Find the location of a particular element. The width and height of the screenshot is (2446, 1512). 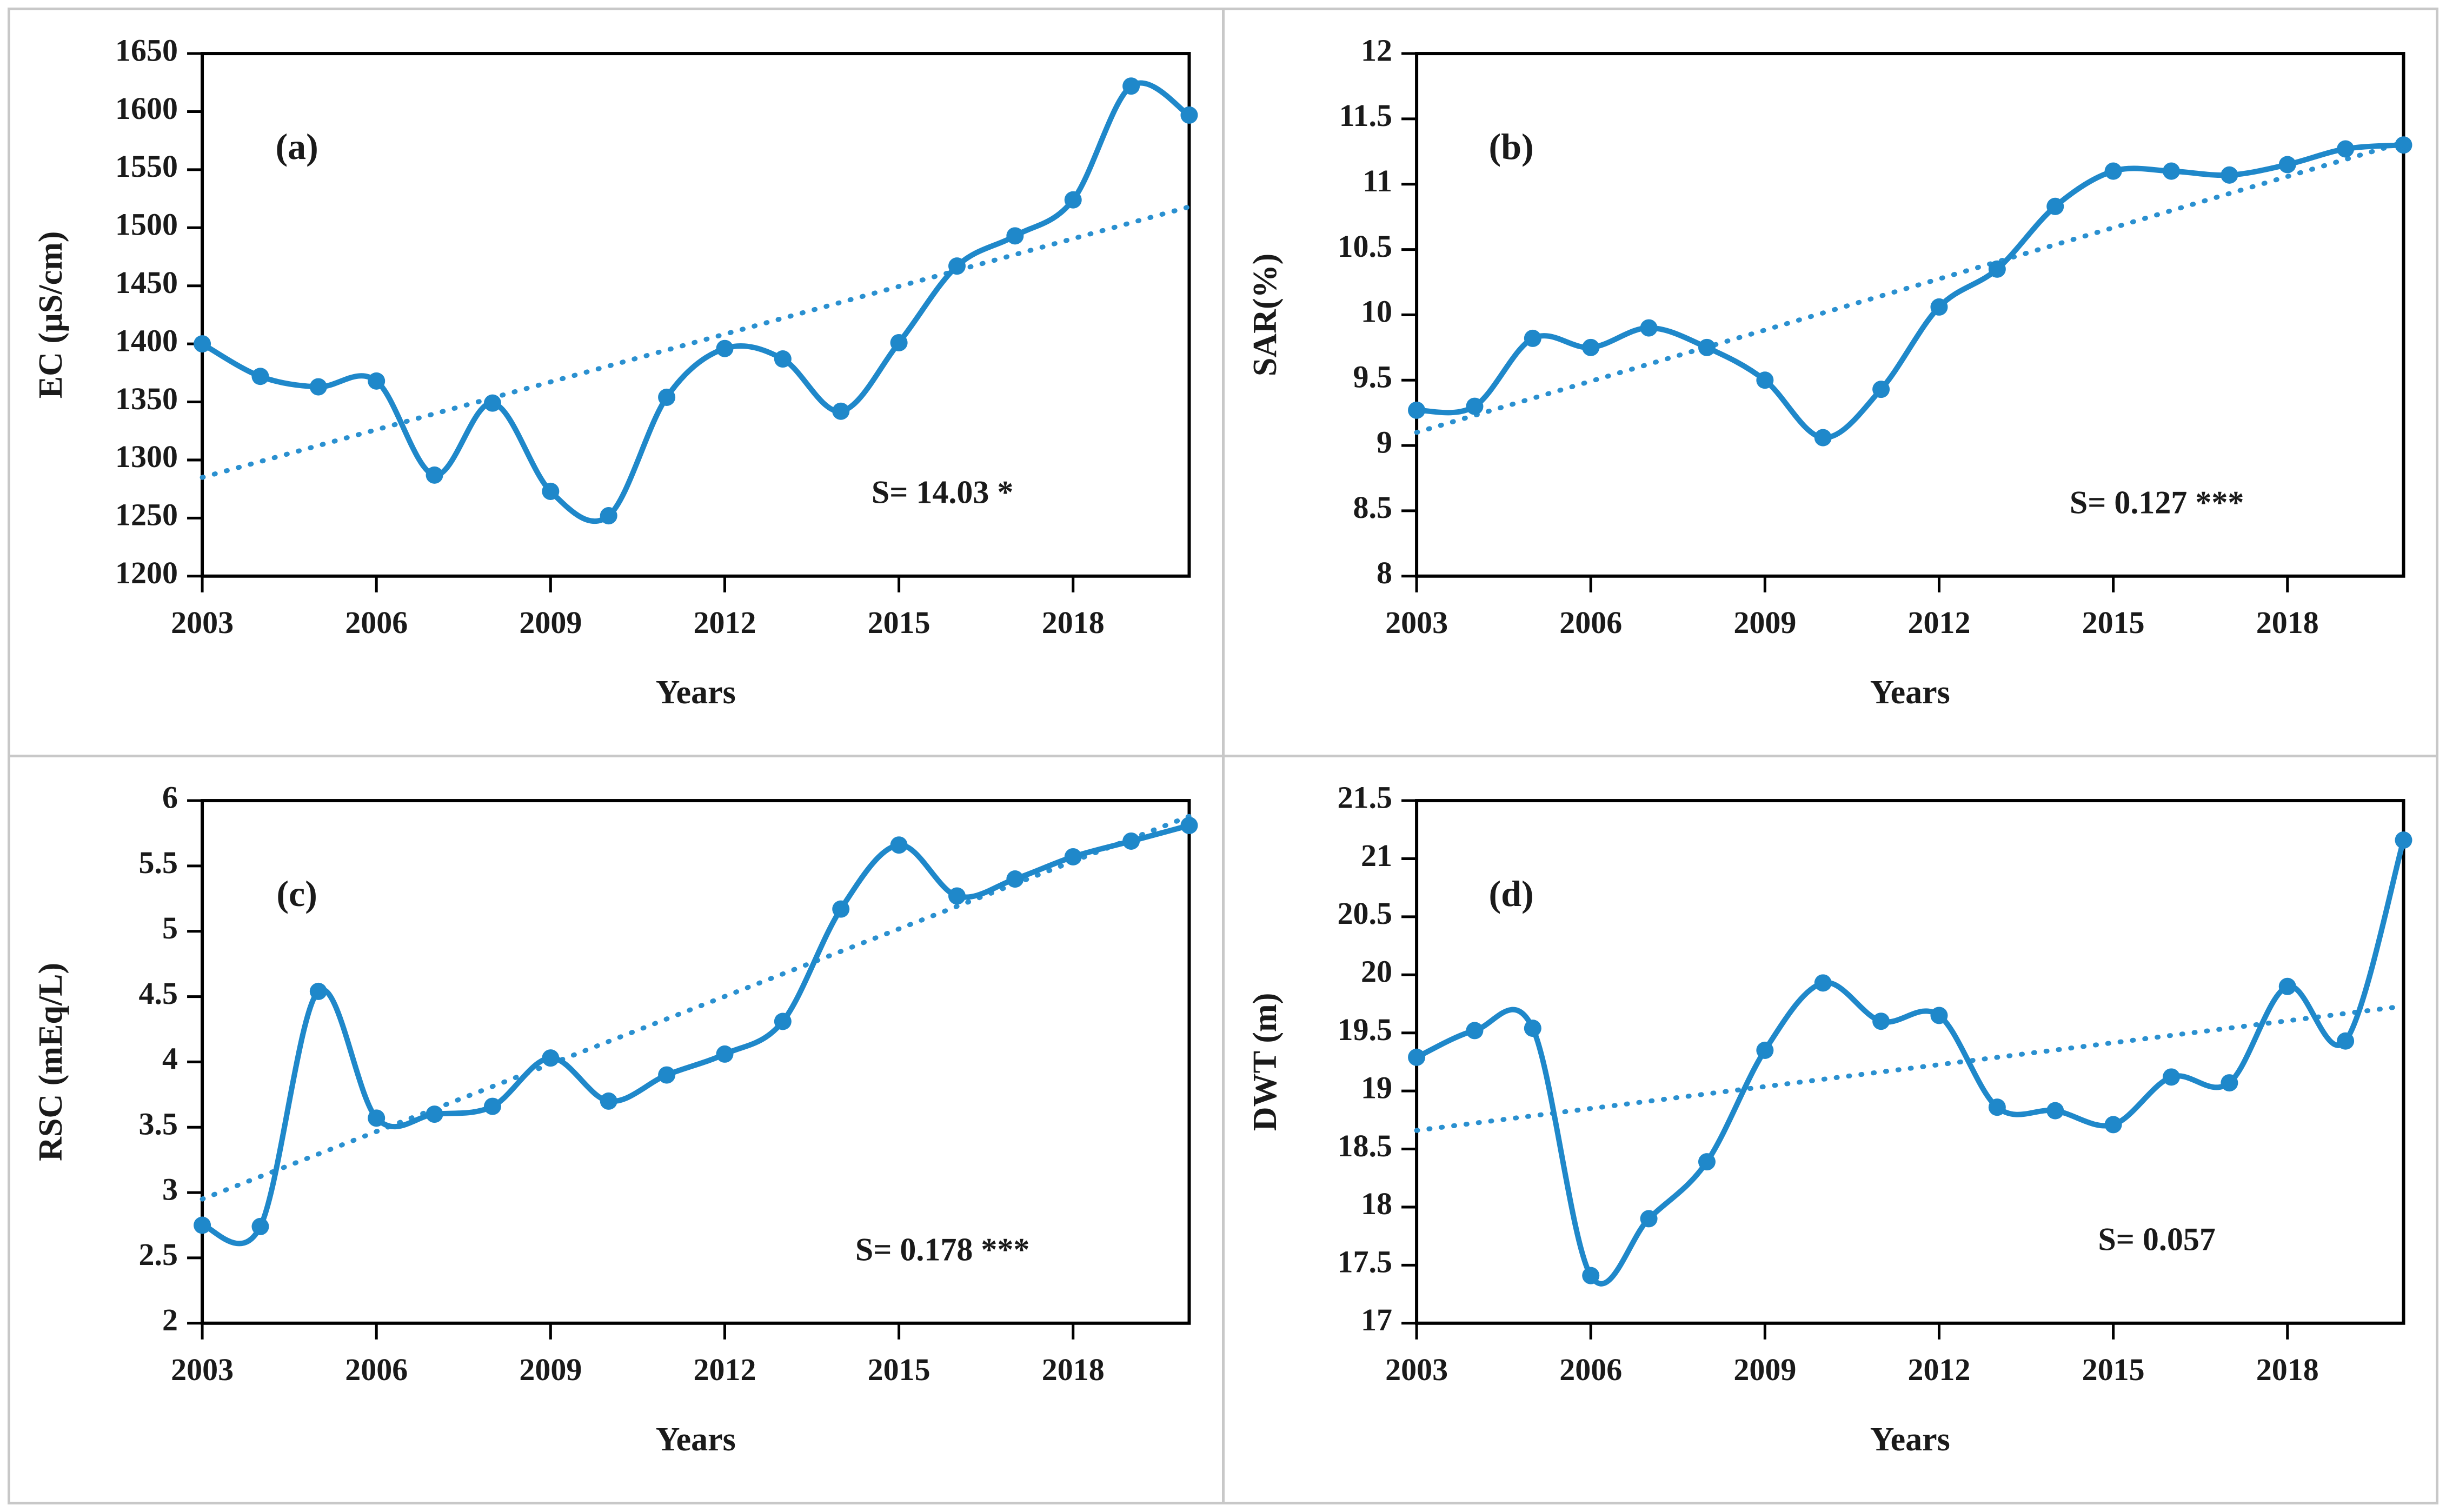

panel-letter: (b) is located at coordinates (1510, 146).